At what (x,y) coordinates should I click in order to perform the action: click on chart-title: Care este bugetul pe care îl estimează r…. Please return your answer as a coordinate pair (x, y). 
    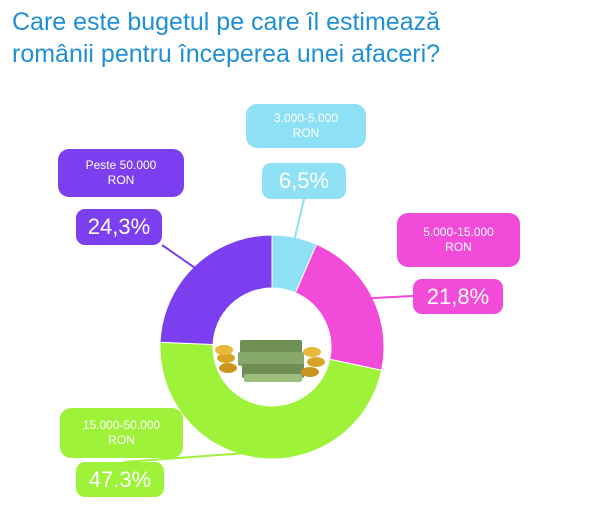
    Looking at the image, I should click on (302, 38).